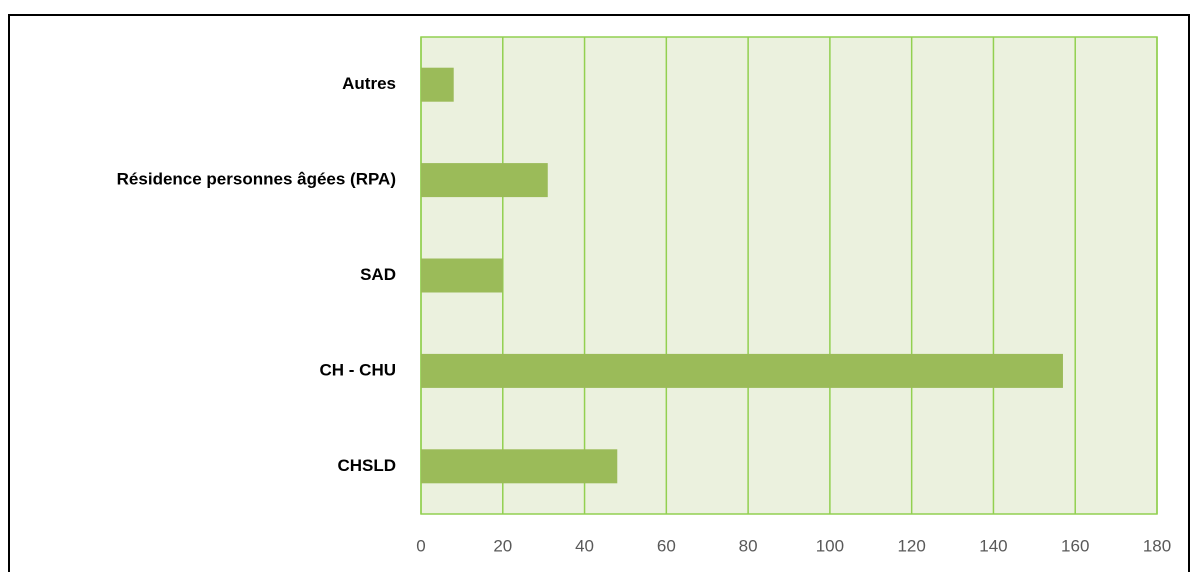 This screenshot has width=1196, height=572. Describe the element at coordinates (378, 274) in the screenshot. I see `y-tick-label: SAD` at that location.